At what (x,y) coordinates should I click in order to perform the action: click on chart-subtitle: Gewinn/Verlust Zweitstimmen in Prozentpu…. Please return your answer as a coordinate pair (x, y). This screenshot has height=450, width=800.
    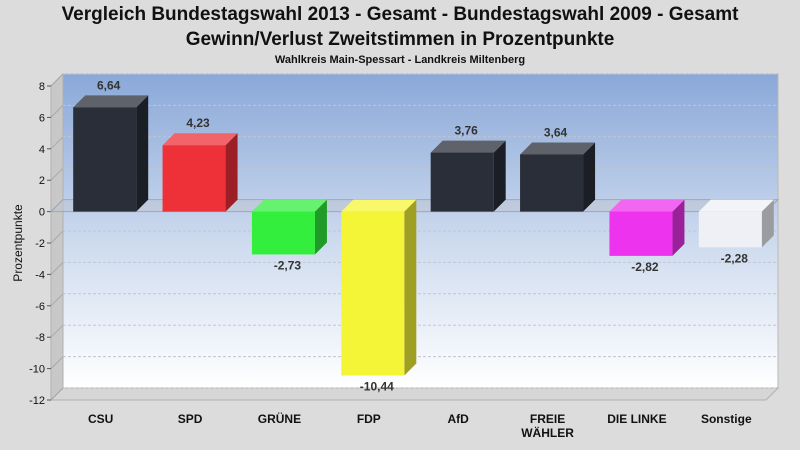
    Looking at the image, I should click on (400, 39).